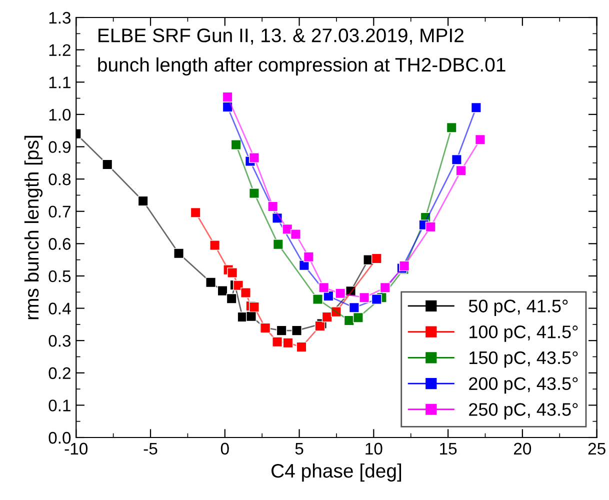 The height and width of the screenshot is (500, 609). Describe the element at coordinates (33, 228) in the screenshot. I see `y-axis-title: rms bunch length [ps]` at that location.